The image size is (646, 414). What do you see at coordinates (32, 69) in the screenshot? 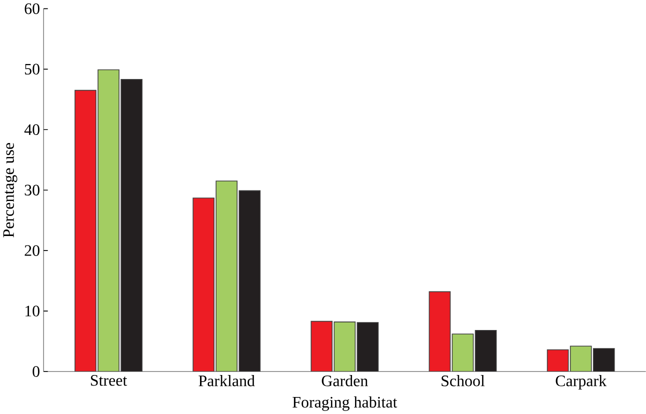
I see `y-tick-label: 50` at bounding box center [32, 69].